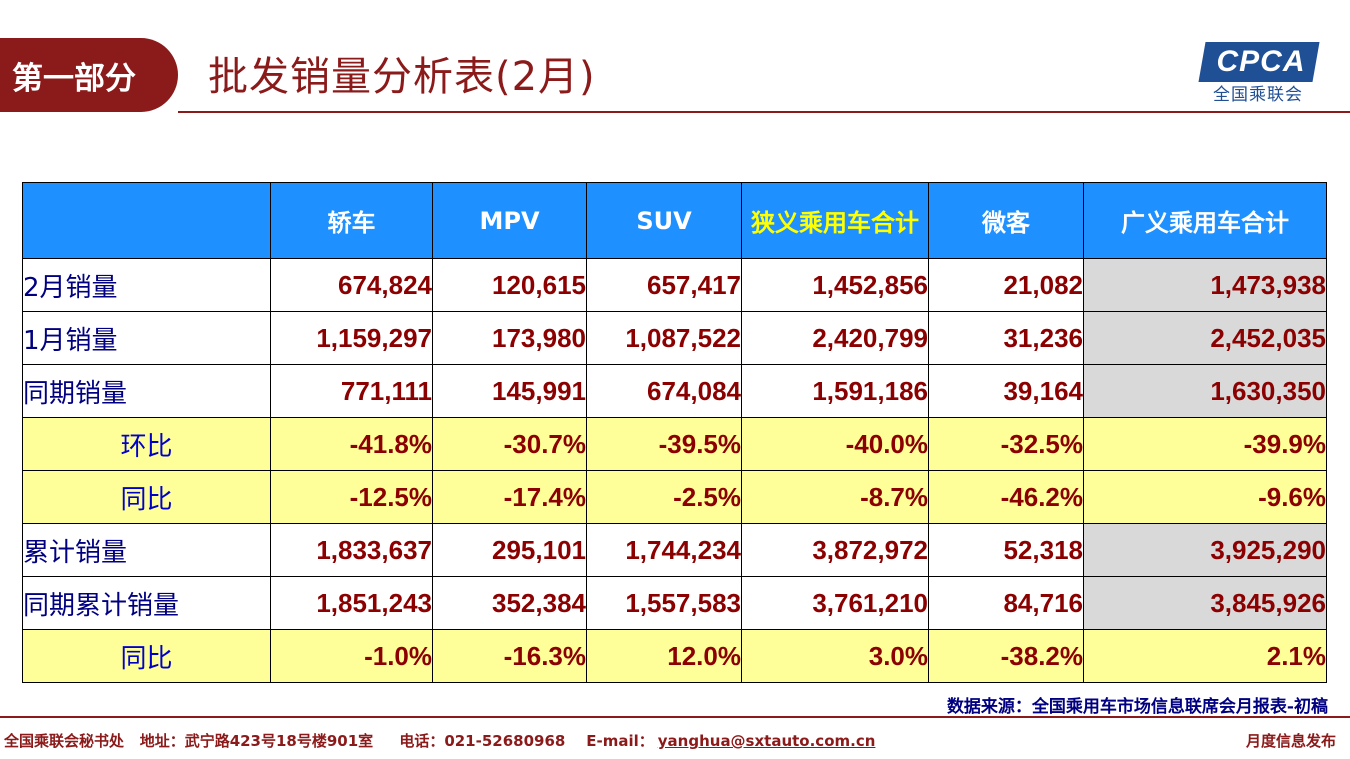 This screenshot has height=759, width=1350. Describe the element at coordinates (89, 75) in the screenshot. I see `section-tab: 第一部分` at that location.